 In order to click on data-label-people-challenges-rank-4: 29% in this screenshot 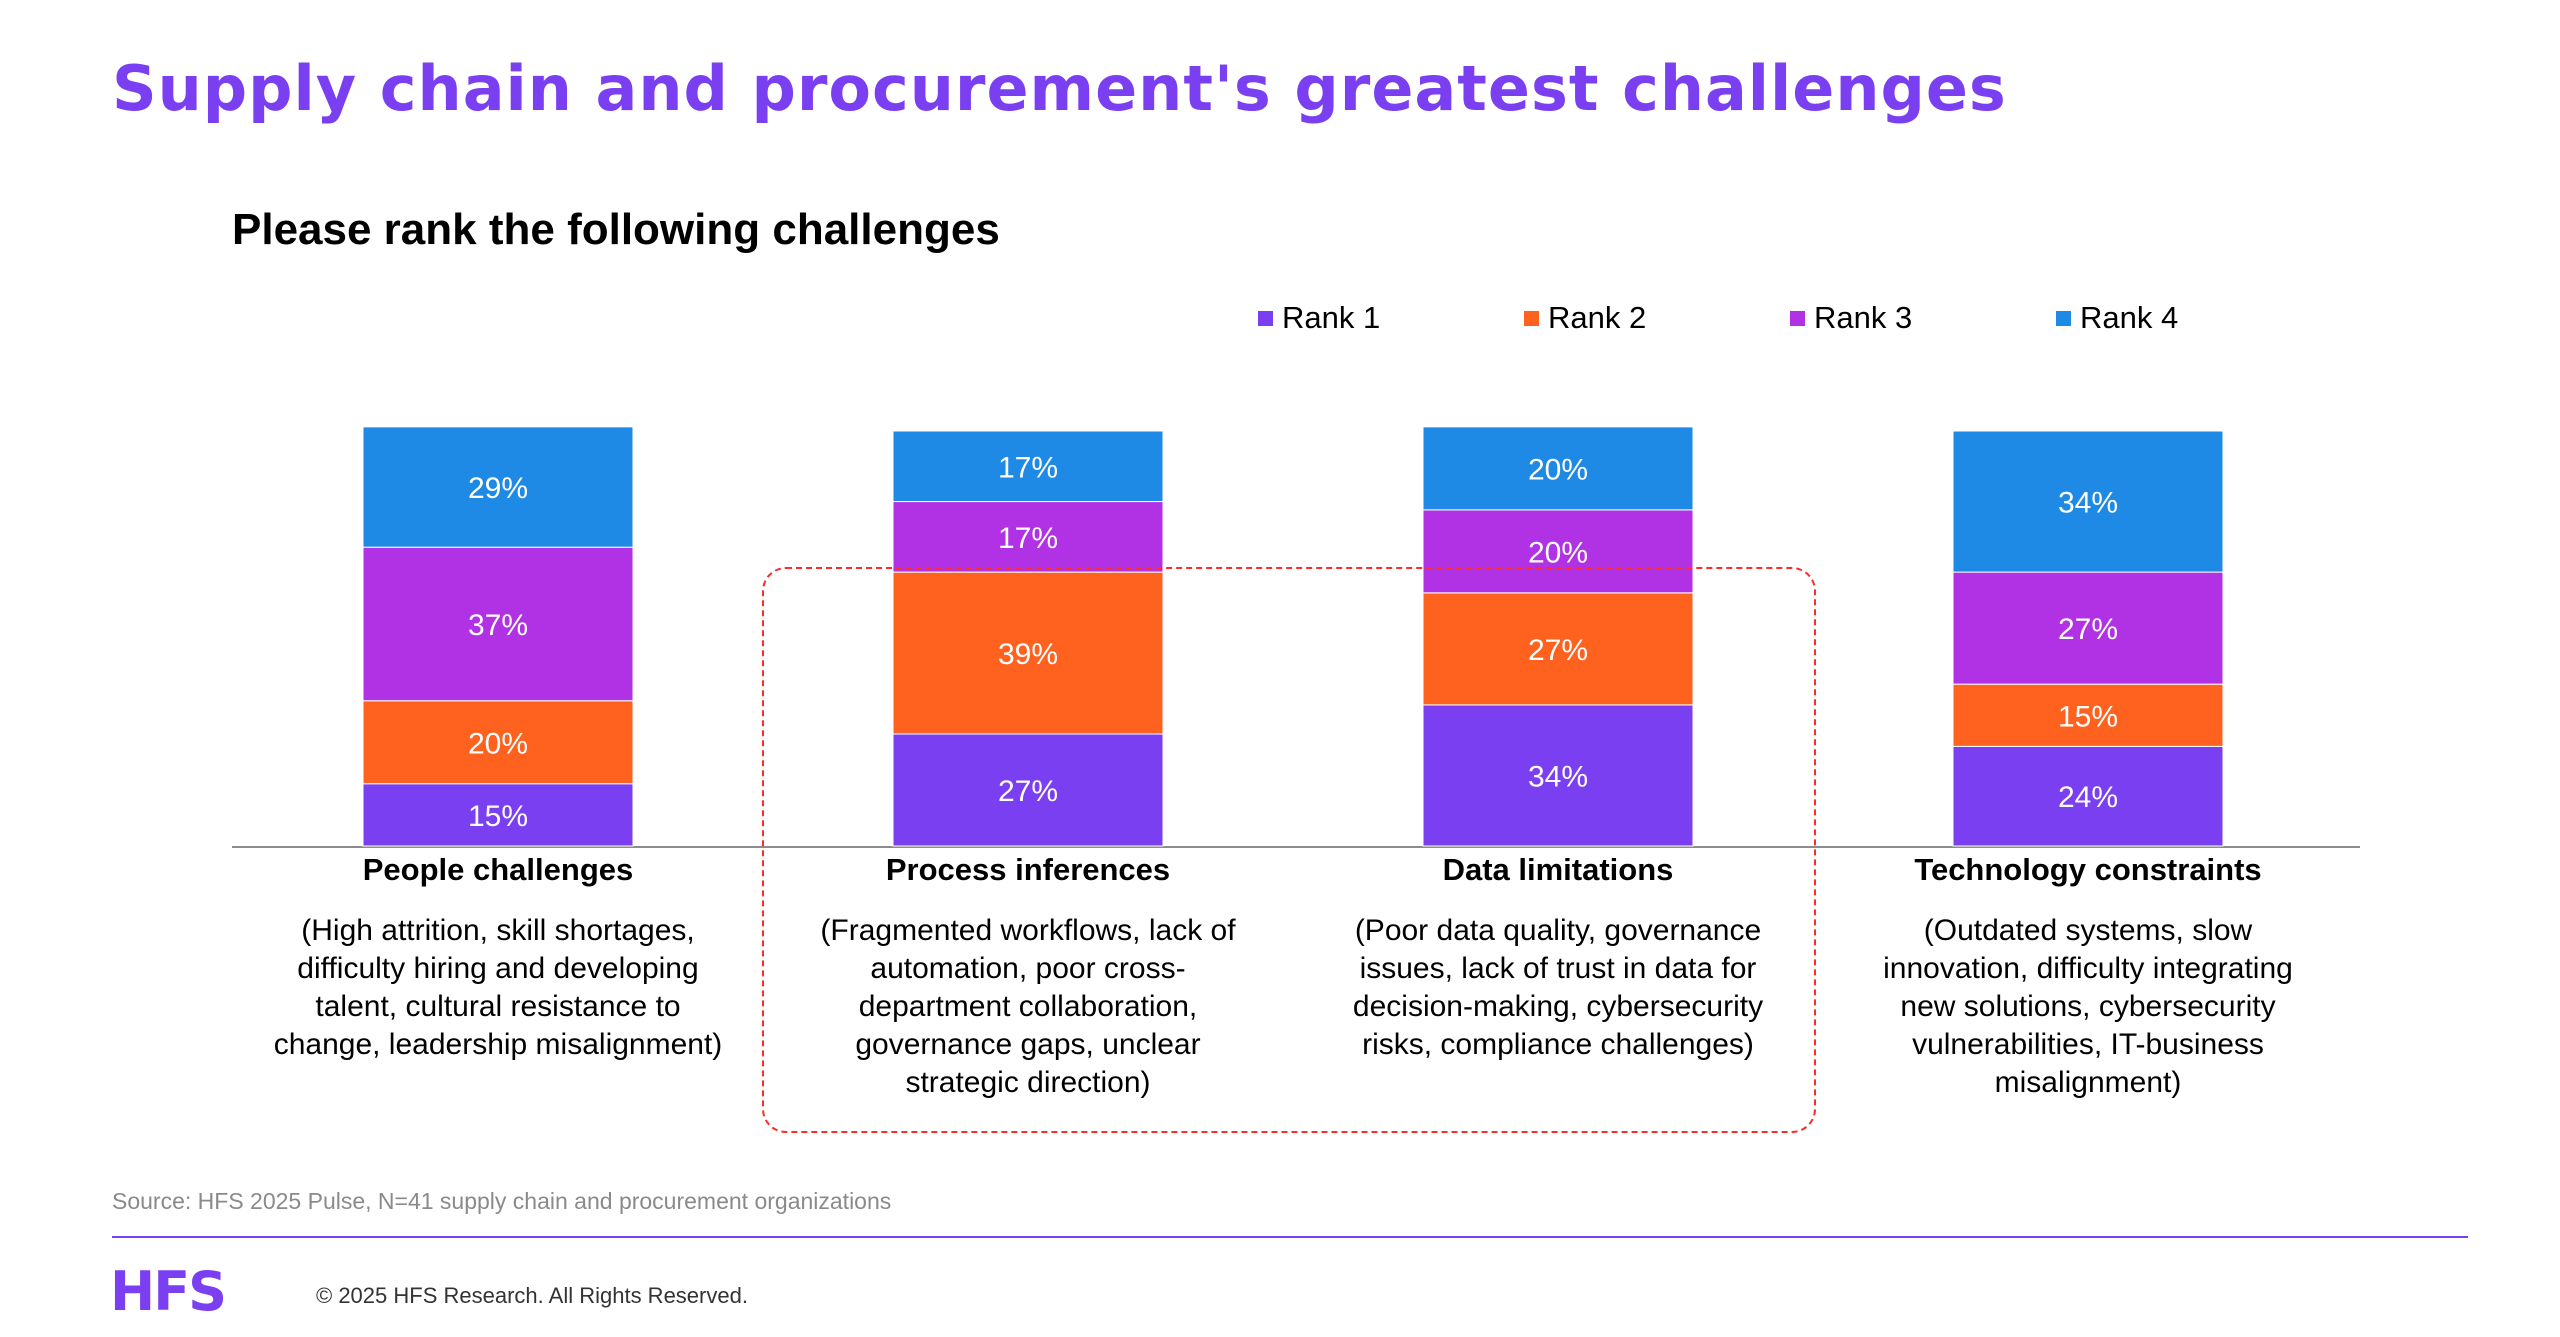, I will do `click(498, 488)`.